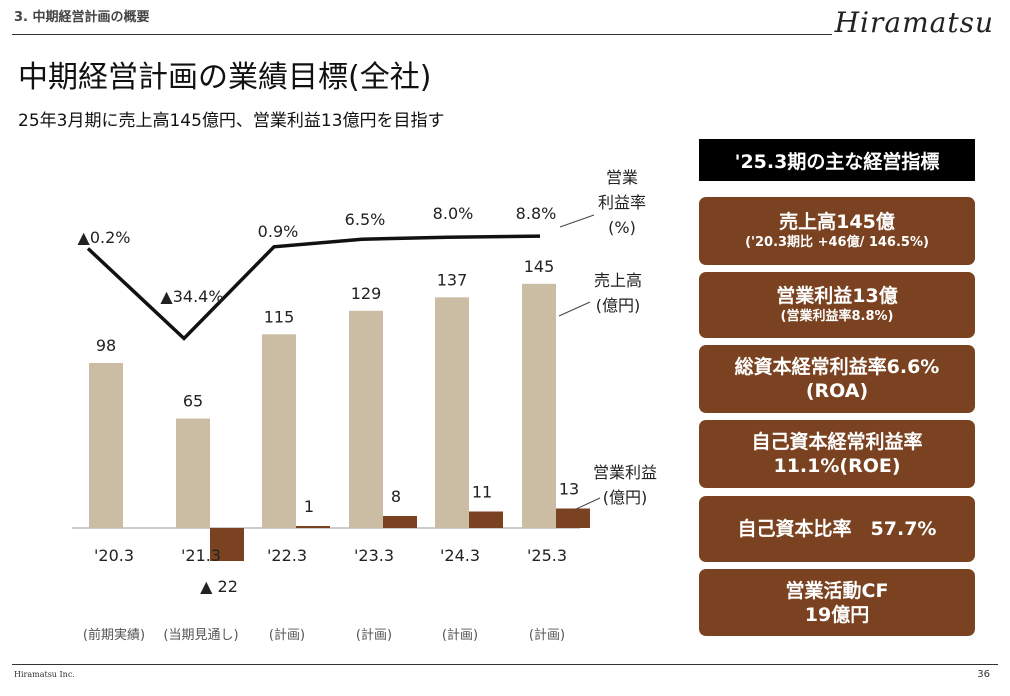 This screenshot has height=696, width=1010. I want to click on revenue-bar-label: 98, so click(106, 345).